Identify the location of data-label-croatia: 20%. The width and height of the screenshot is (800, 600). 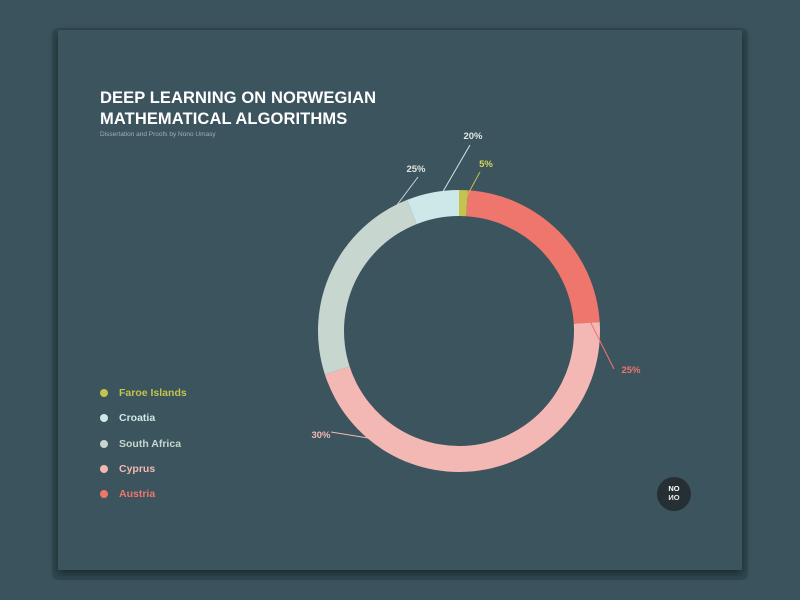
(473, 136).